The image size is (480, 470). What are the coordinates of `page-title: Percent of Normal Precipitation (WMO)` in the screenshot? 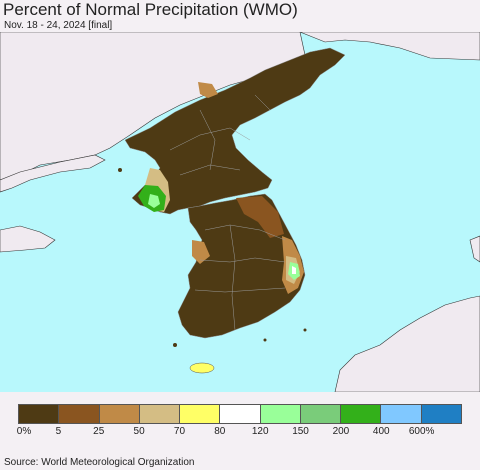 It's located at (150, 9).